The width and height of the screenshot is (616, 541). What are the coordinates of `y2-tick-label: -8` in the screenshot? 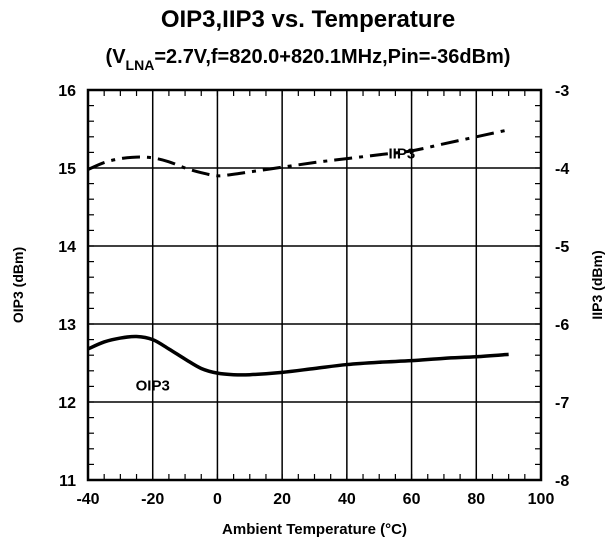 It's located at (562, 481).